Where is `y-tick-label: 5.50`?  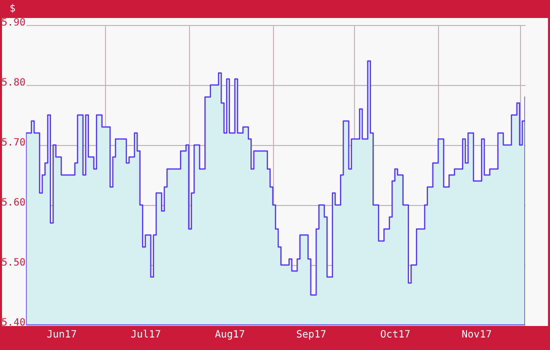
y-tick-label: 5.50 is located at coordinates (13, 263).